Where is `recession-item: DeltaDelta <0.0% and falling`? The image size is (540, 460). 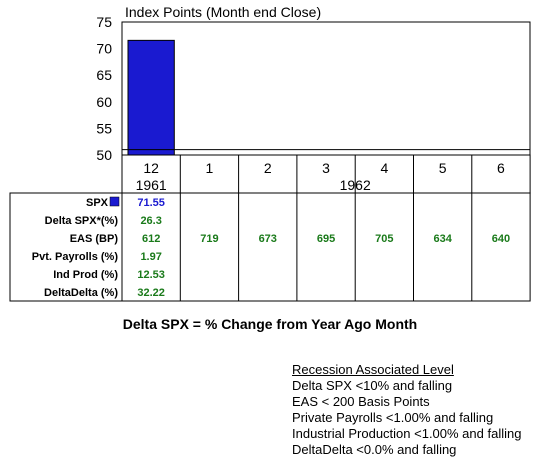 recession-item: DeltaDelta <0.0% and falling is located at coordinates (374, 449).